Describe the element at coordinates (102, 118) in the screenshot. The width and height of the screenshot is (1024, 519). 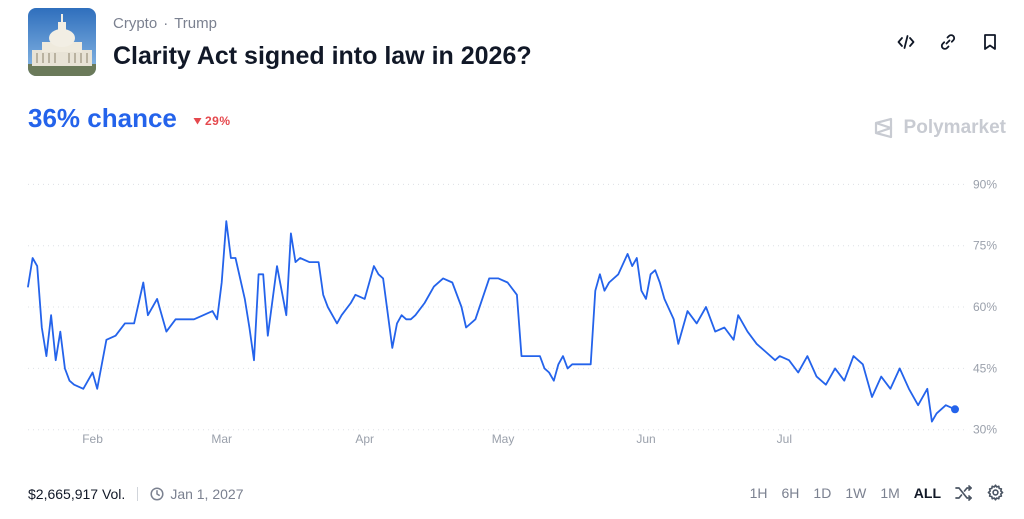
I see `chance-value: 36% chance` at that location.